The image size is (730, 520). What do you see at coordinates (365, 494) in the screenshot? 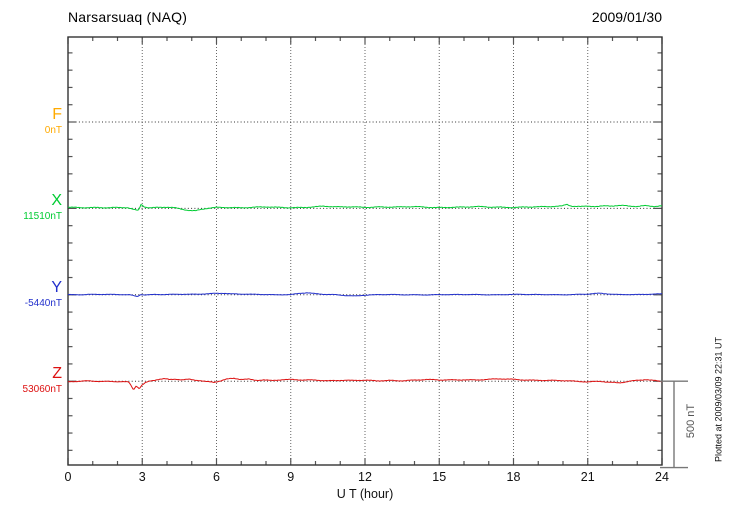
I see `x-axis-title: U T (hour)` at bounding box center [365, 494].